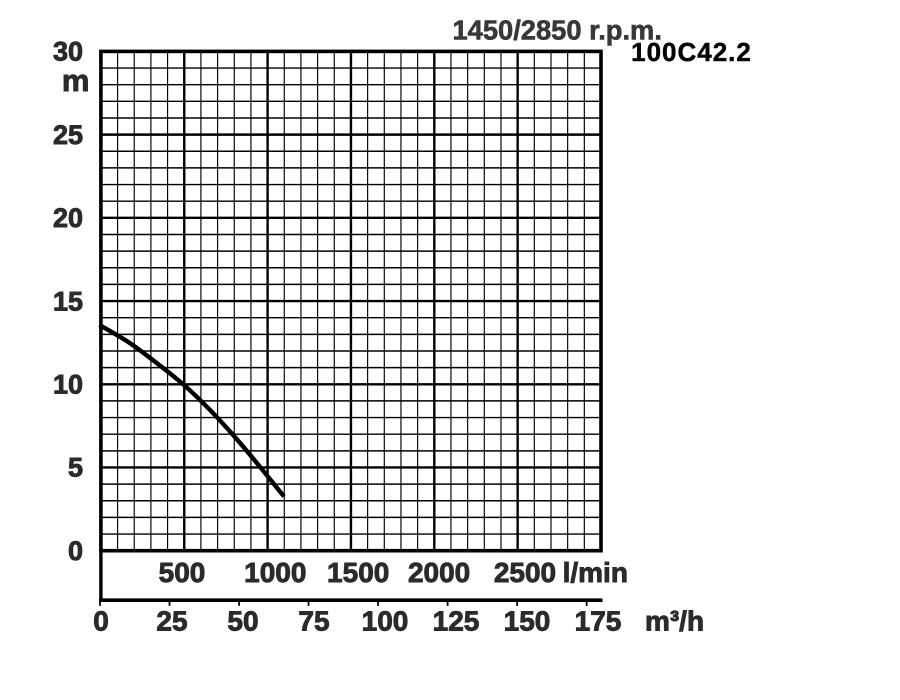 The image size is (900, 700). What do you see at coordinates (275, 572) in the screenshot?
I see `svg-text: 1000` at bounding box center [275, 572].